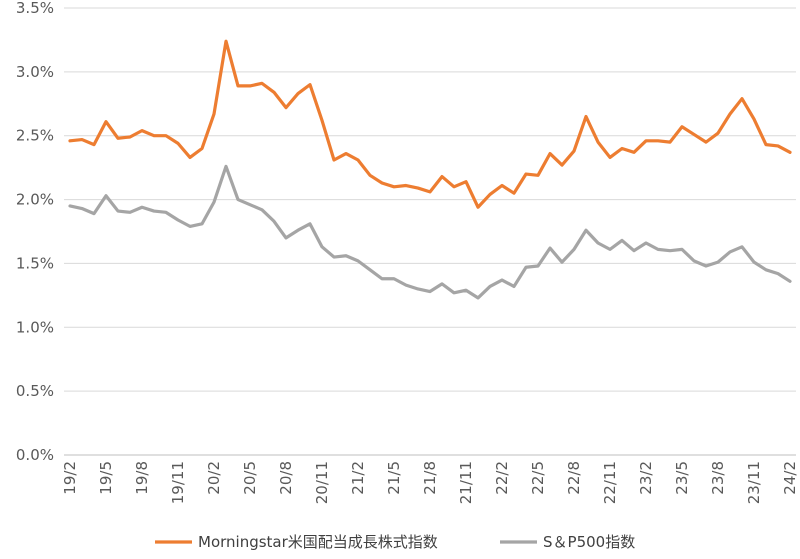 This screenshot has height=559, width=800. Describe the element at coordinates (214, 478) in the screenshot. I see `x-tick-label: 20/2` at that location.